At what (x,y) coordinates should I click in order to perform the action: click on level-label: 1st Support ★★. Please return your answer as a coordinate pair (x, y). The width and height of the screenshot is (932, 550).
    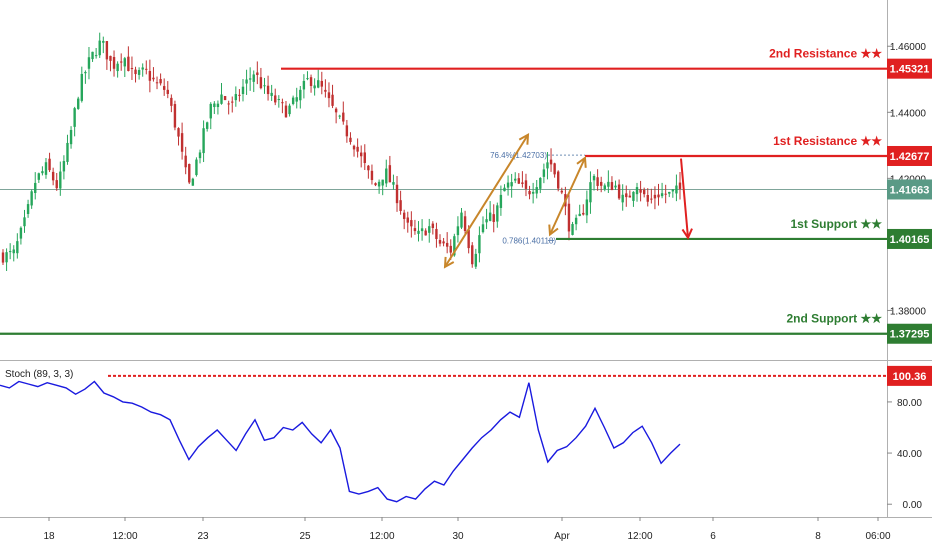
    Looking at the image, I should click on (836, 224).